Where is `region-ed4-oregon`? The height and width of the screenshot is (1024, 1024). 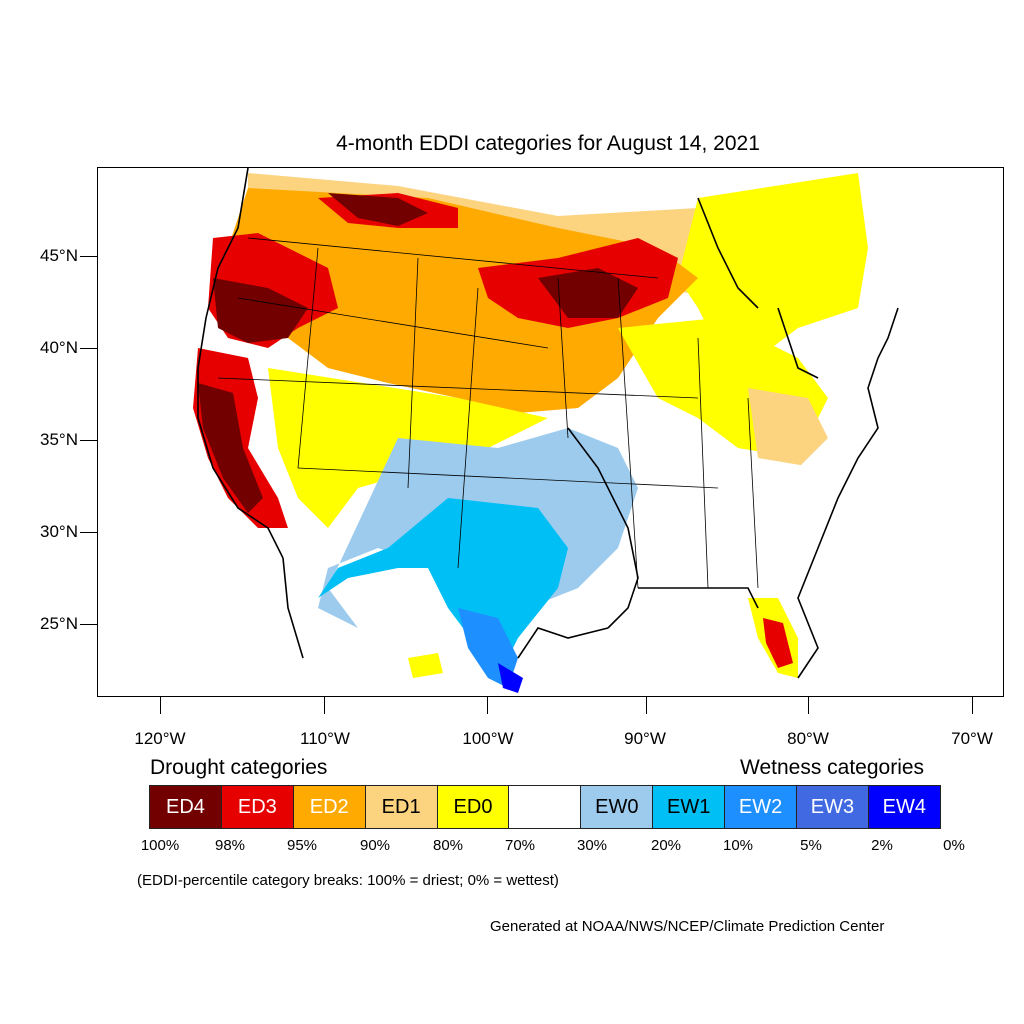
region-ed4-oregon is located at coordinates (260, 310).